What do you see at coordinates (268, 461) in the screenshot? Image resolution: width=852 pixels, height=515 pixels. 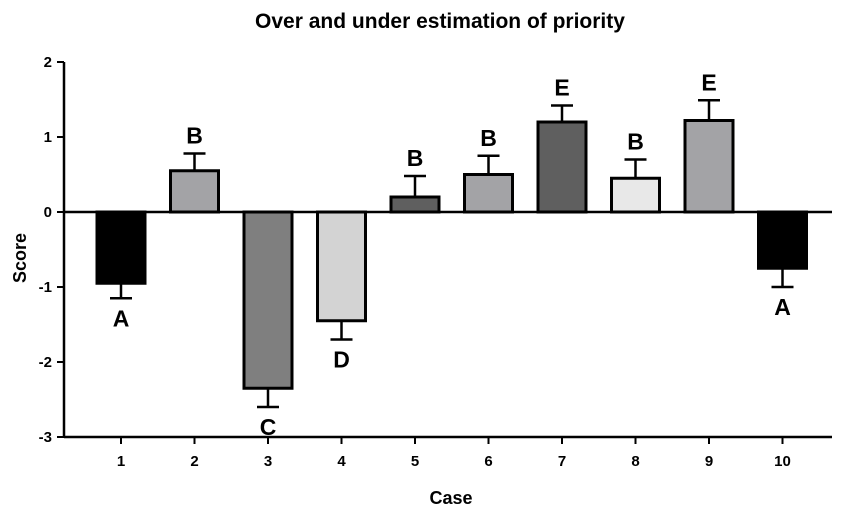 I see `x-tick-label: 3` at bounding box center [268, 461].